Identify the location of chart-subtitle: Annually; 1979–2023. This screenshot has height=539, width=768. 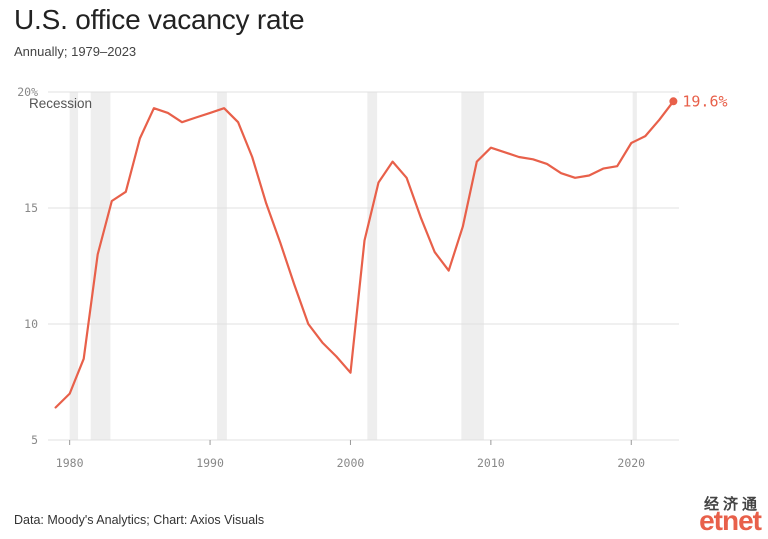
(75, 51).